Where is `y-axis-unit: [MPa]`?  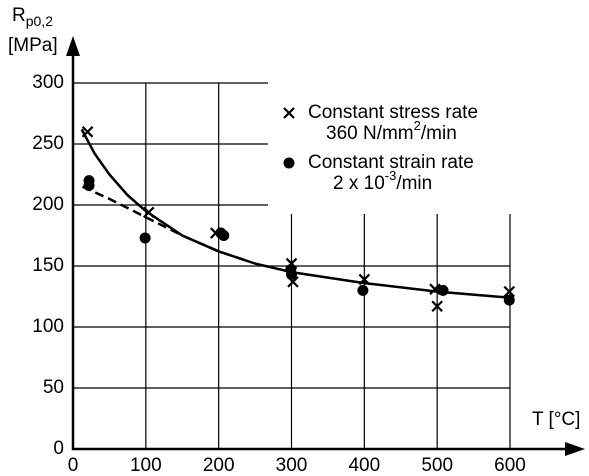 y-axis-unit: [MPa] is located at coordinates (33, 45).